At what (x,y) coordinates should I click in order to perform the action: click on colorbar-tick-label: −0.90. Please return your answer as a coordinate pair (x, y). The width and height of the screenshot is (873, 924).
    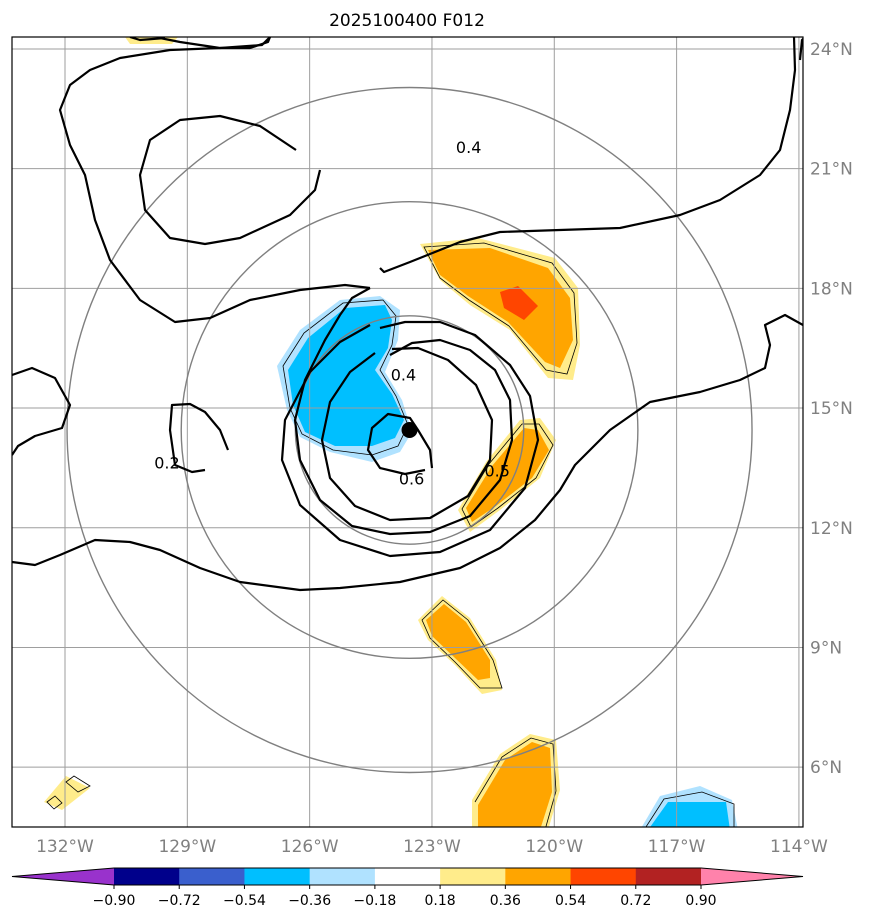
    Looking at the image, I should click on (114, 901).